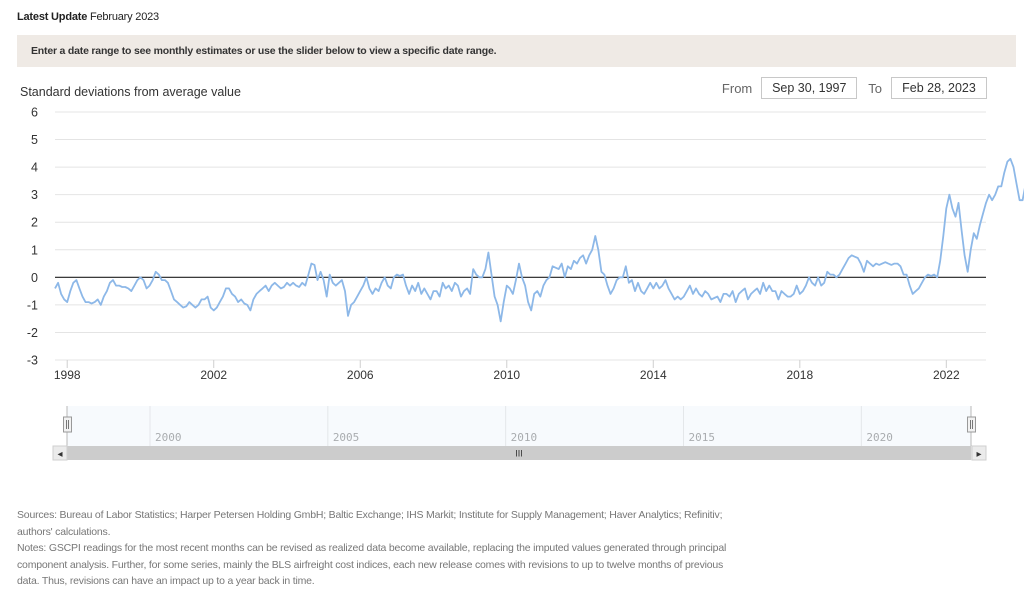 This screenshot has height=598, width=1024. What do you see at coordinates (34, 168) in the screenshot?
I see `y-tick-label: 4` at bounding box center [34, 168].